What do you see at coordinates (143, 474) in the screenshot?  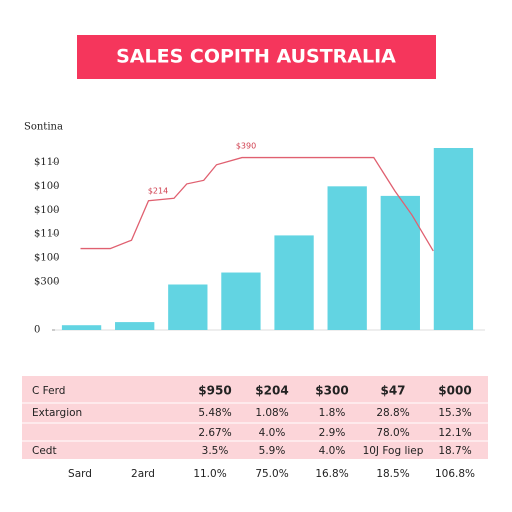 I see `footer-cell: 2ard` at bounding box center [143, 474].